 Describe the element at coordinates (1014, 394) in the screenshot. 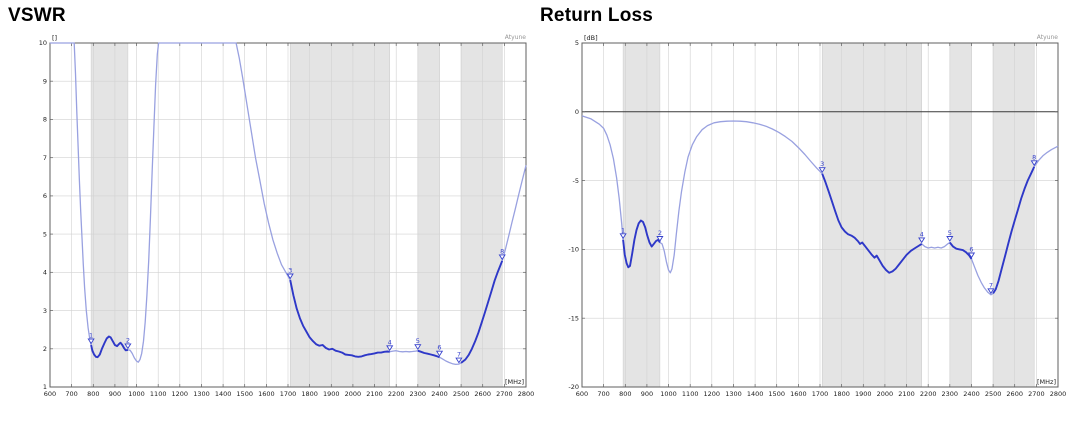

I see `svg-text: 2600` at that location.